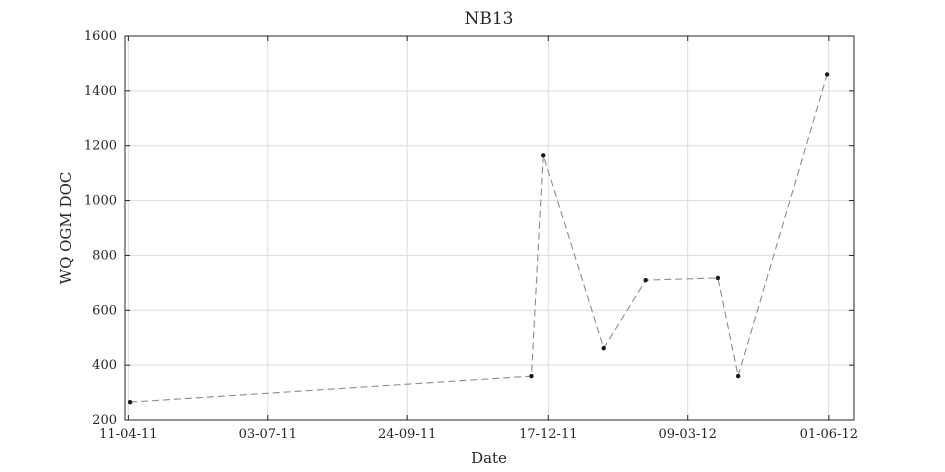  What do you see at coordinates (66, 228) in the screenshot?
I see `y-axis-title: WQ OGM DOC` at bounding box center [66, 228].